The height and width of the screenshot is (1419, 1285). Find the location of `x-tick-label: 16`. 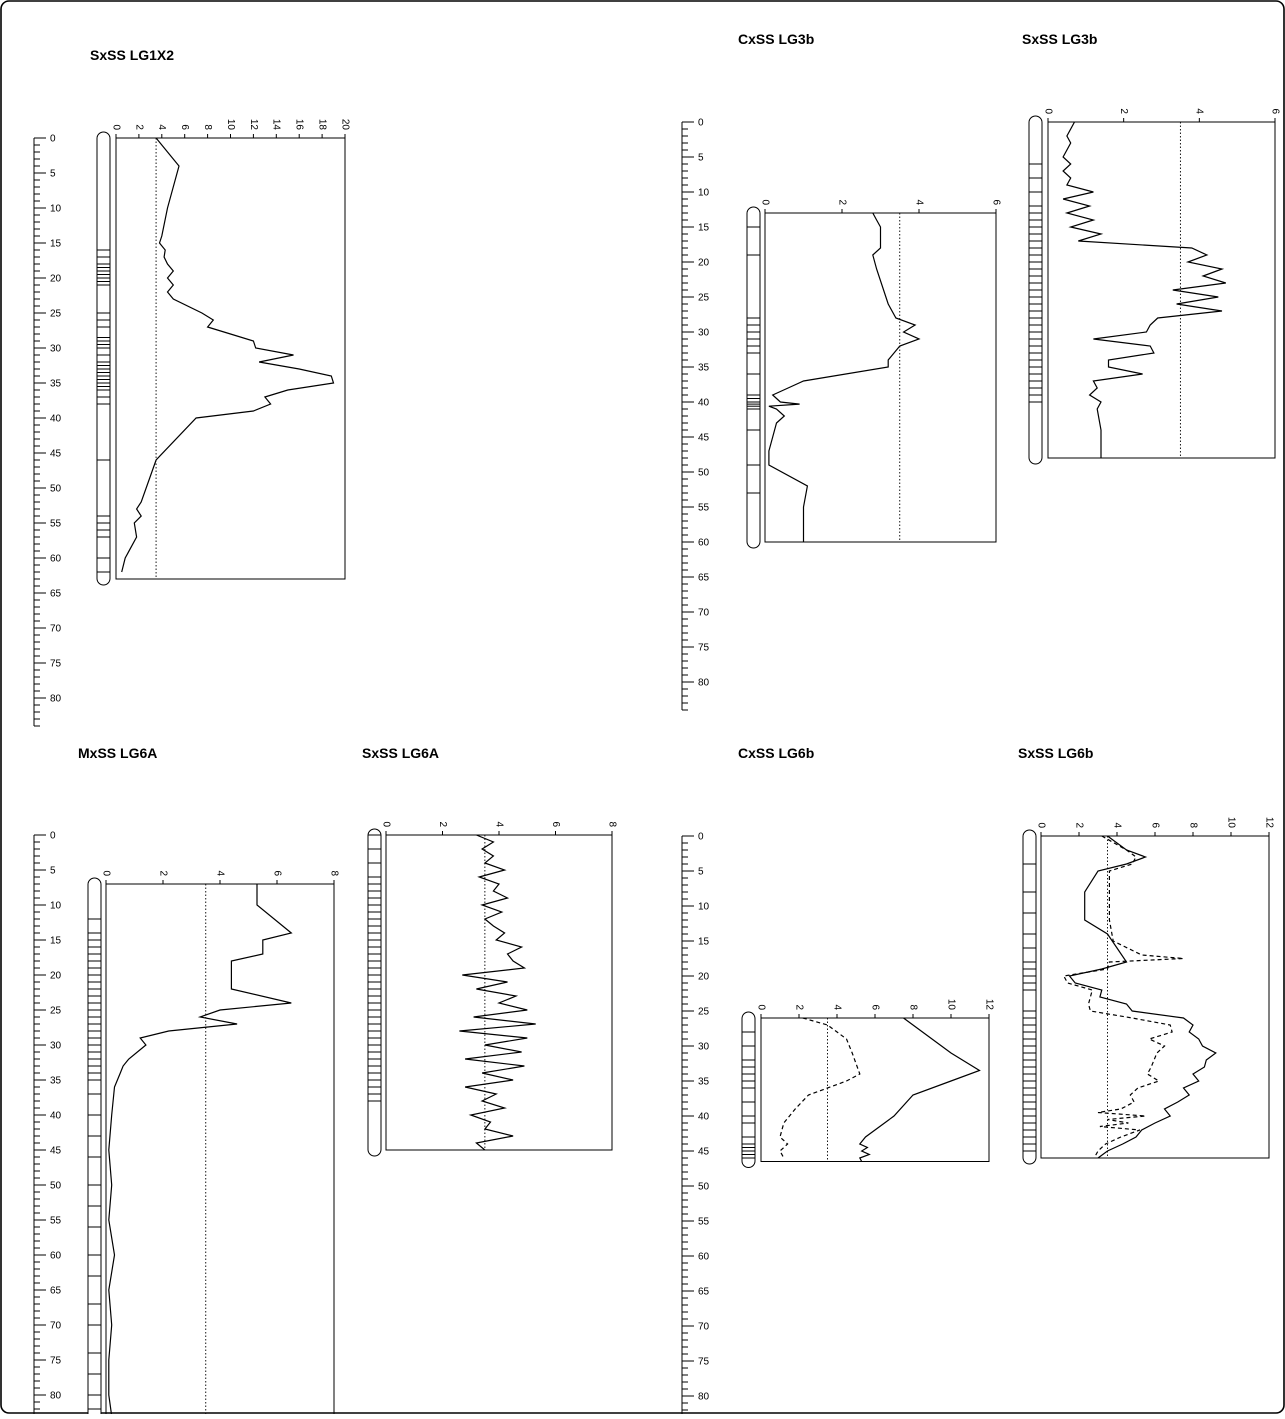

x-tick-label: 16 is located at coordinates (299, 125).